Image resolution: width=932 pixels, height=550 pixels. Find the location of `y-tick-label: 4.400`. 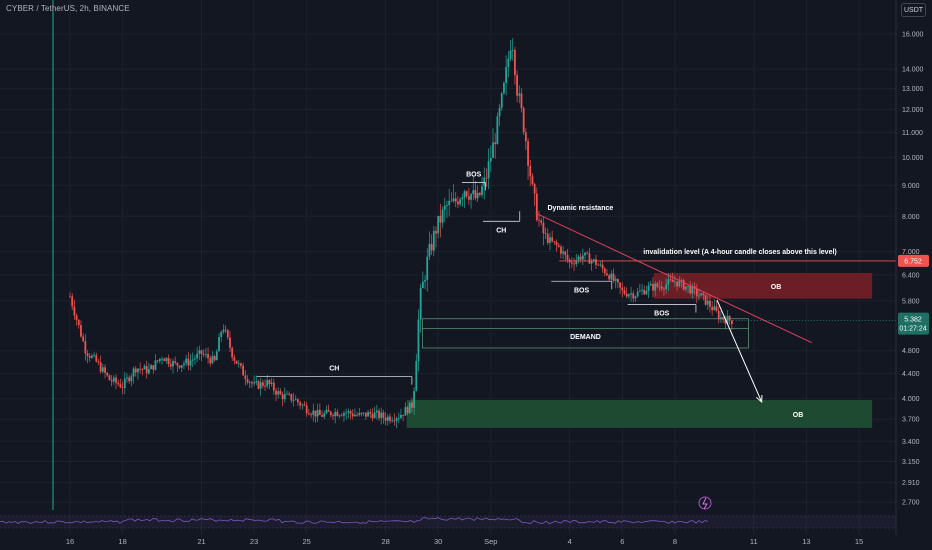

y-tick-label: 4.400 is located at coordinates (911, 374).